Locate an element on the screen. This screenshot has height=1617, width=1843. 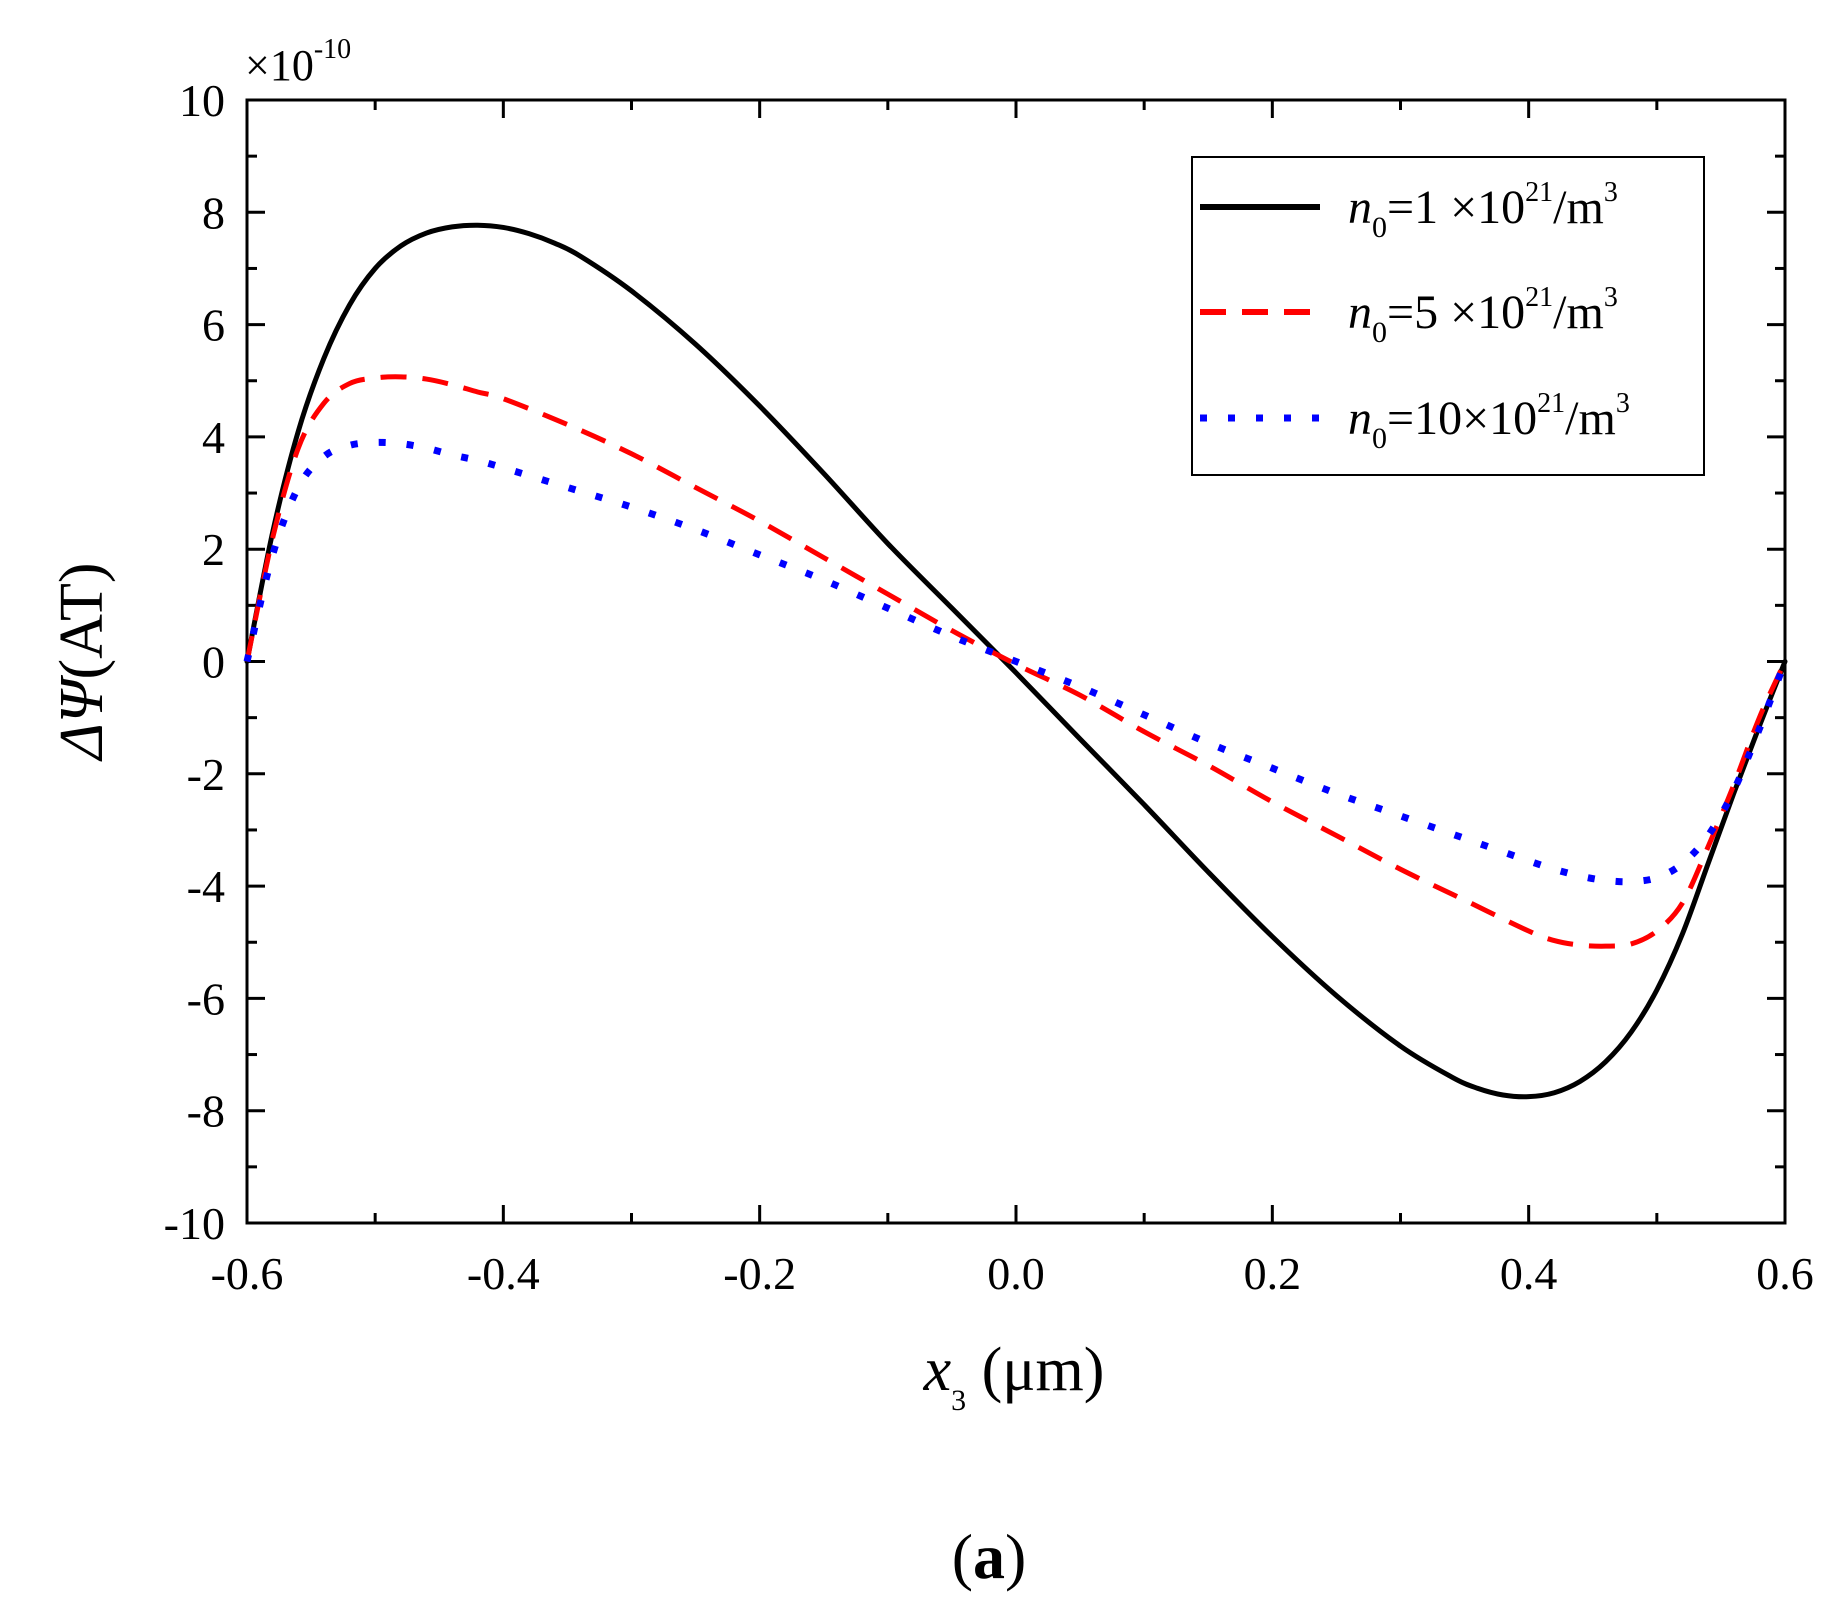
y-tick-label: -6 is located at coordinates (206, 998).